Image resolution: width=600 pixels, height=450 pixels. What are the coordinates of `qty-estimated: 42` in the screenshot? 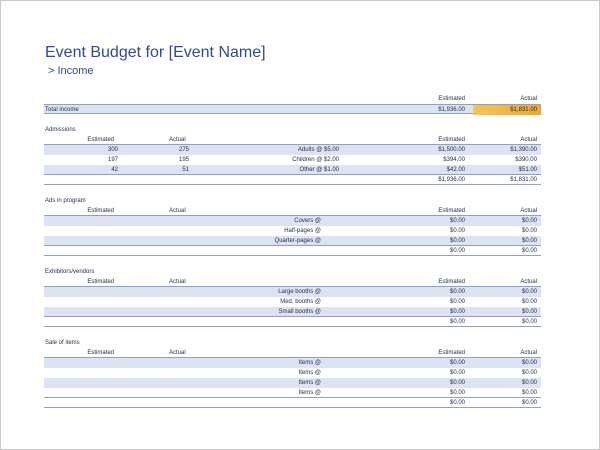 It's located at (114, 170).